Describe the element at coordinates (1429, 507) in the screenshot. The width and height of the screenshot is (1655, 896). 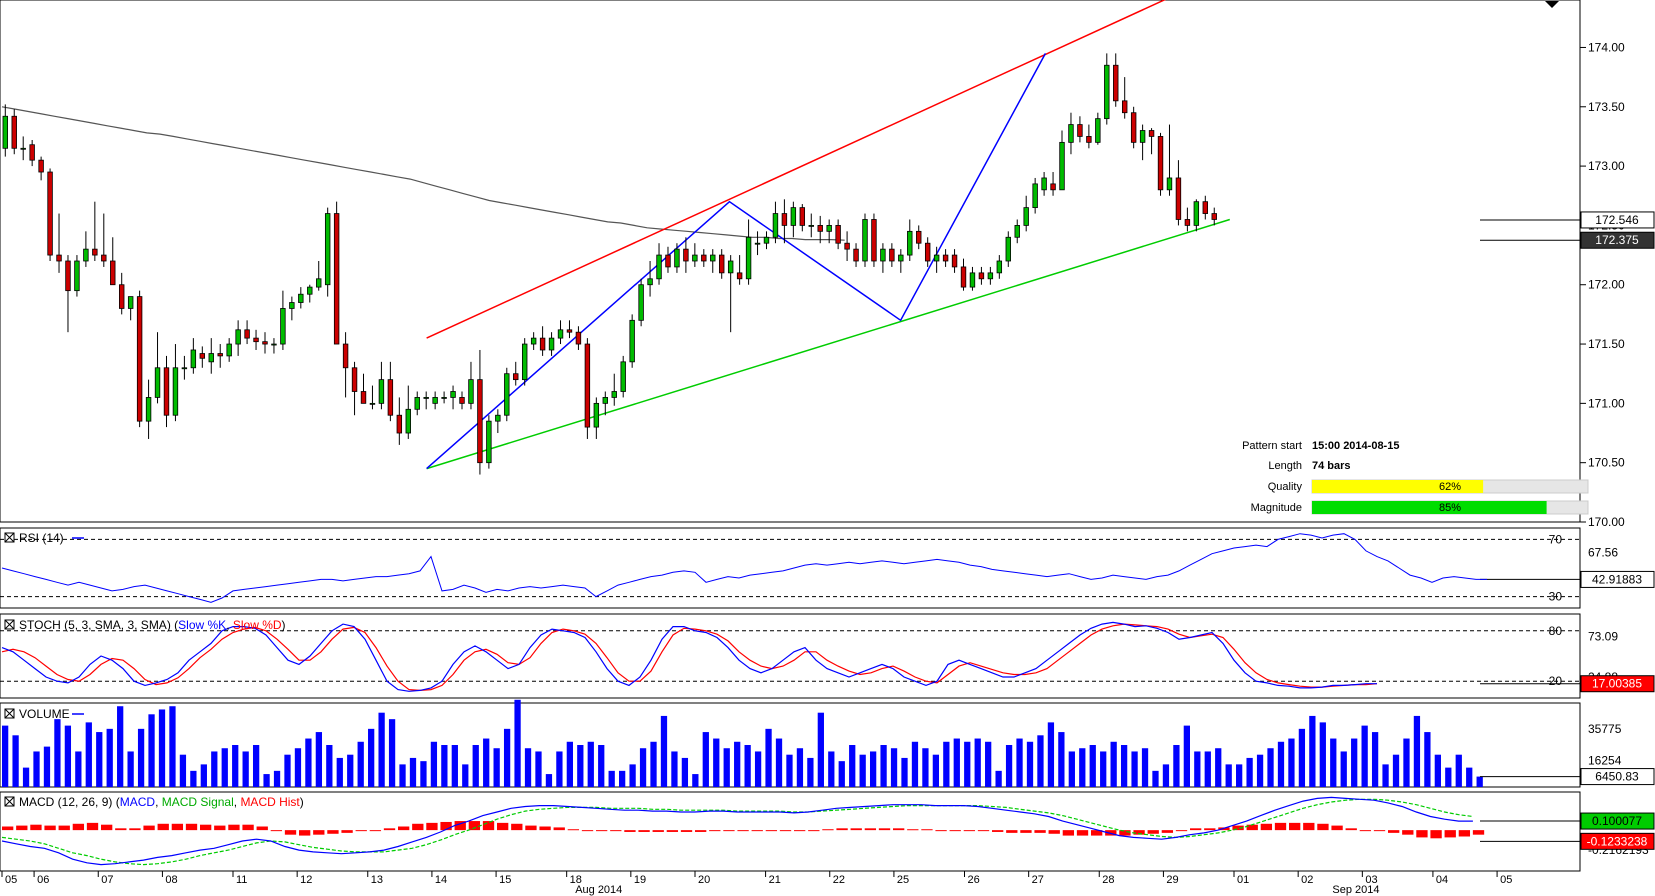
I see `magnitude-bar-fill` at that location.